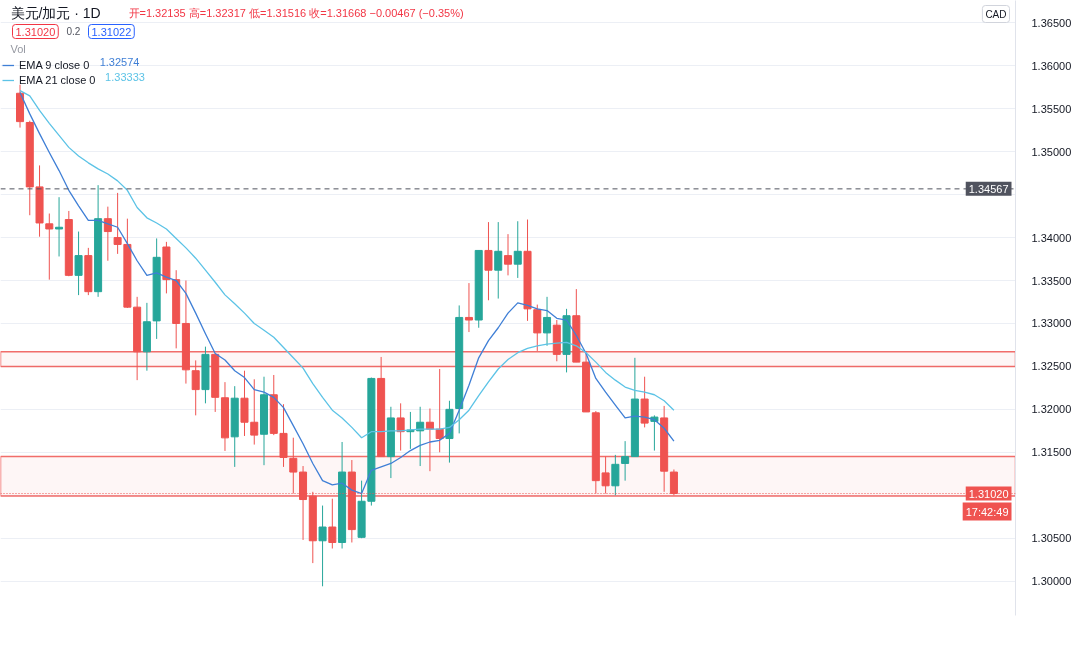 The height and width of the screenshot is (660, 1080). Describe the element at coordinates (1051, 280) in the screenshot. I see `y-tick-label: 1.33500` at that location.